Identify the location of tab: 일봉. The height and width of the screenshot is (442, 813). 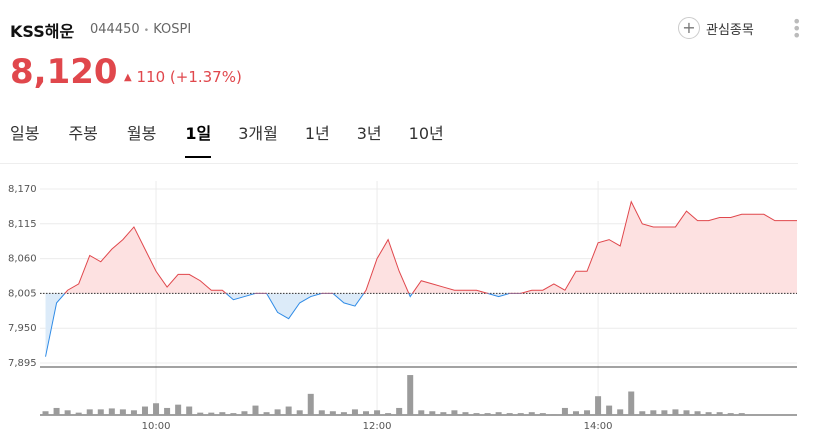
(25, 133).